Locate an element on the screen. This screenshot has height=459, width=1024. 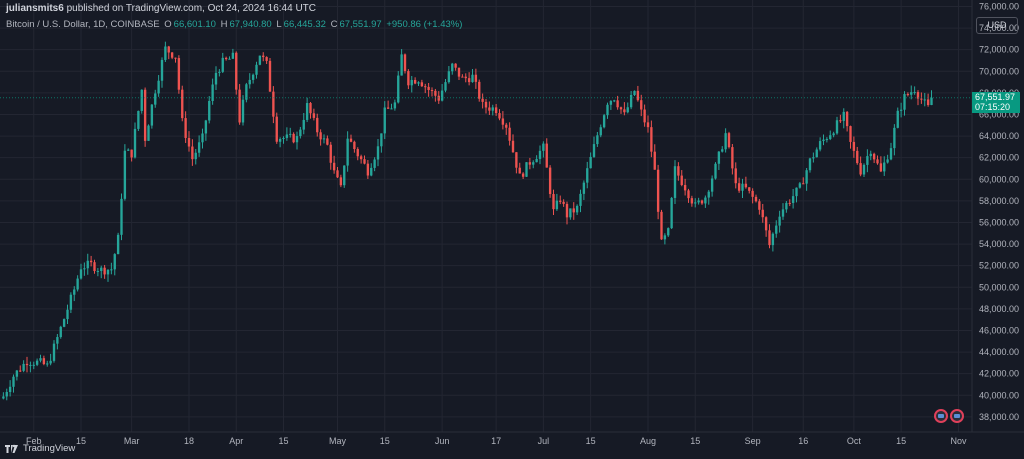
currency-button: USD is located at coordinates (997, 25).